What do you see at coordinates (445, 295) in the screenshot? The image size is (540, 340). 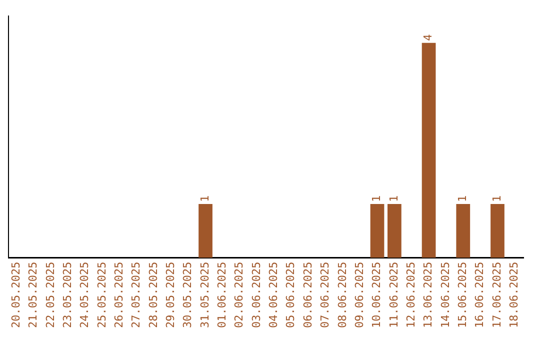 I see `x-tick-label: 14.06.2025` at bounding box center [445, 295].